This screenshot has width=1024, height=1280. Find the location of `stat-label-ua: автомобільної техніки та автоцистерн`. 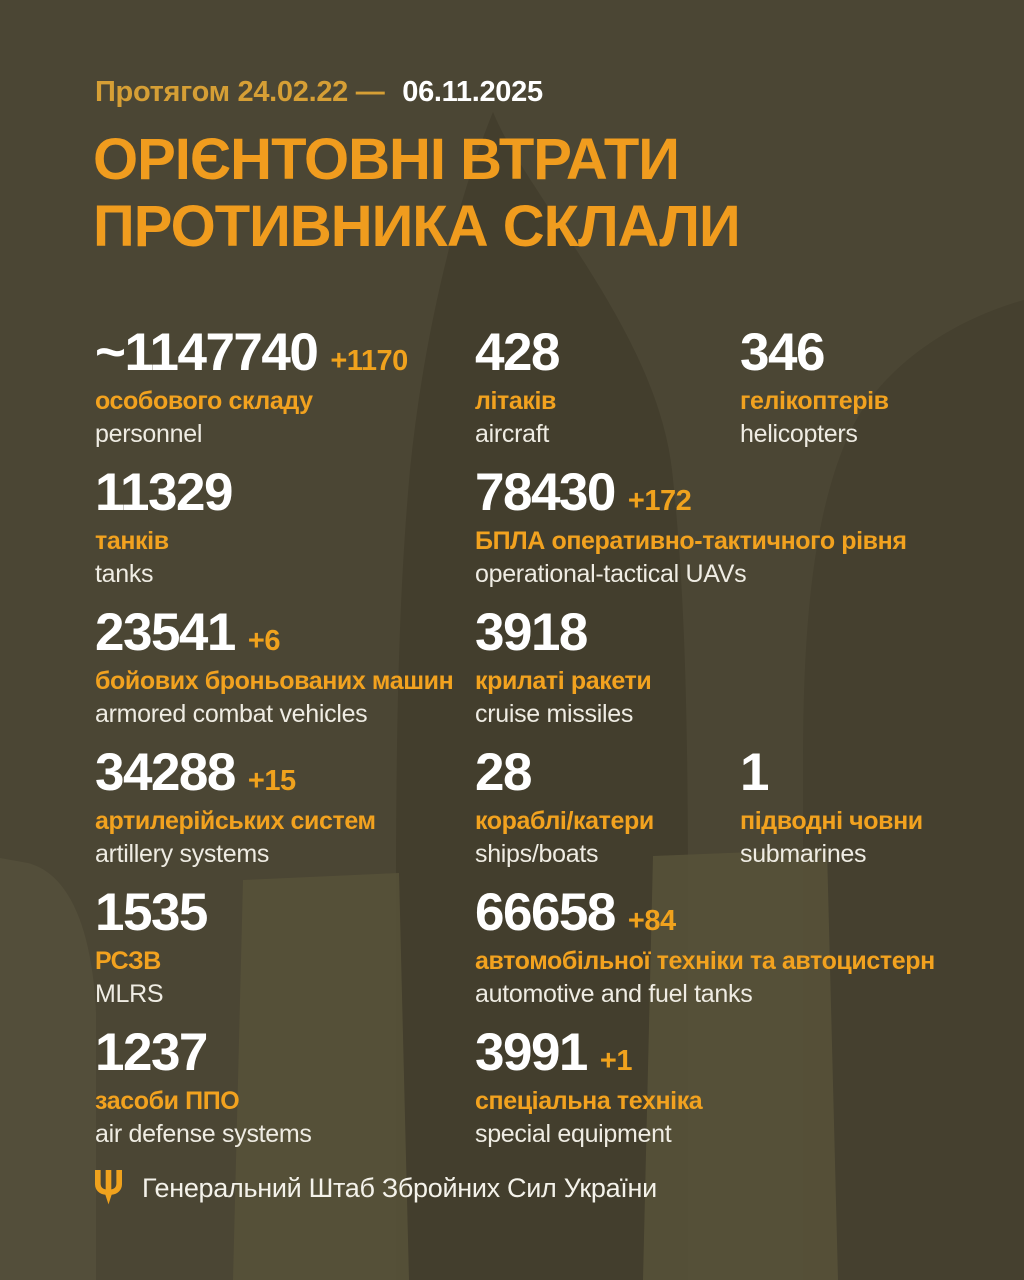

stat-label-ua: автомобільної техніки та автоцистерн is located at coordinates (705, 961).